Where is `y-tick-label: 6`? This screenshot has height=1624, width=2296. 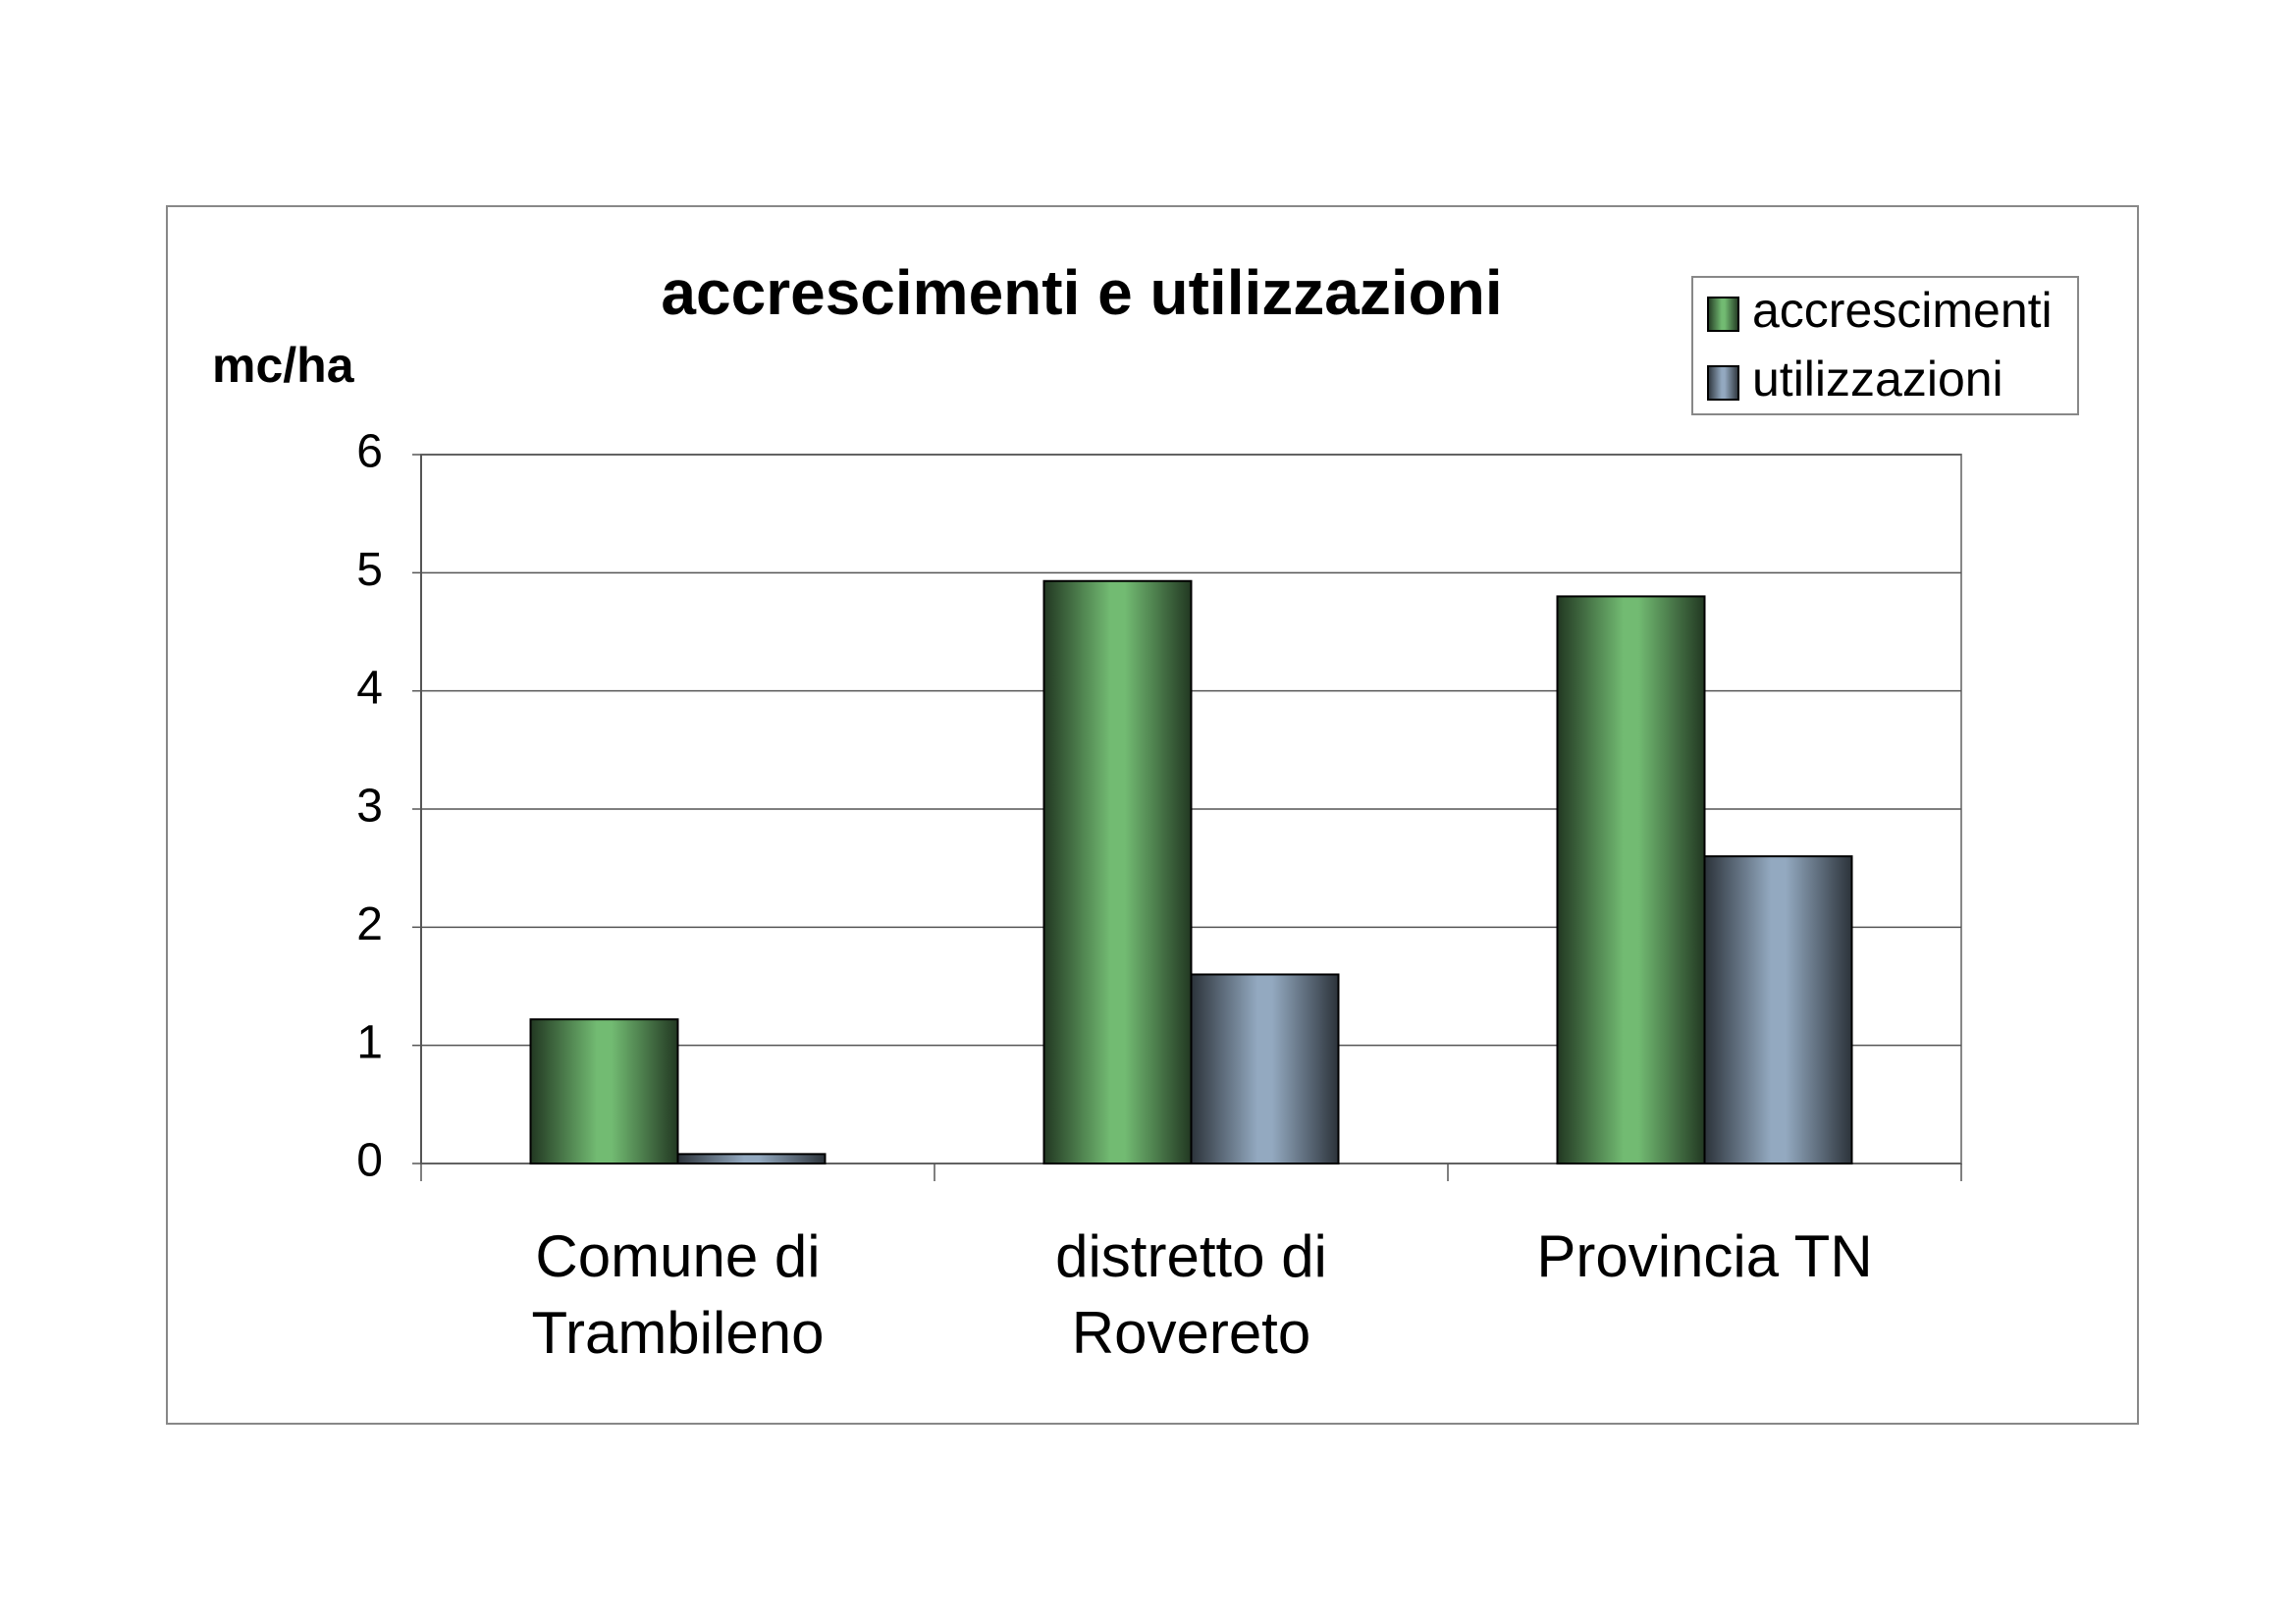 y-tick-label: 6 is located at coordinates (369, 452).